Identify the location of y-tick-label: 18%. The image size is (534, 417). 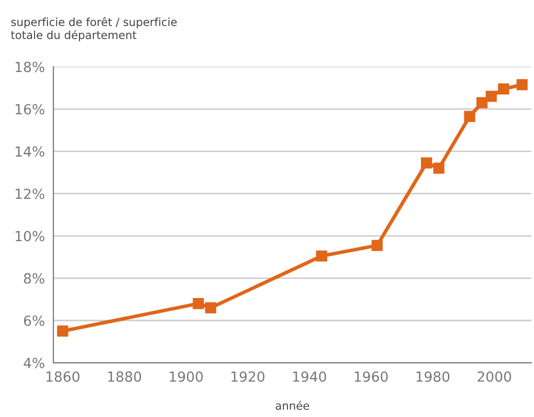
(30, 67).